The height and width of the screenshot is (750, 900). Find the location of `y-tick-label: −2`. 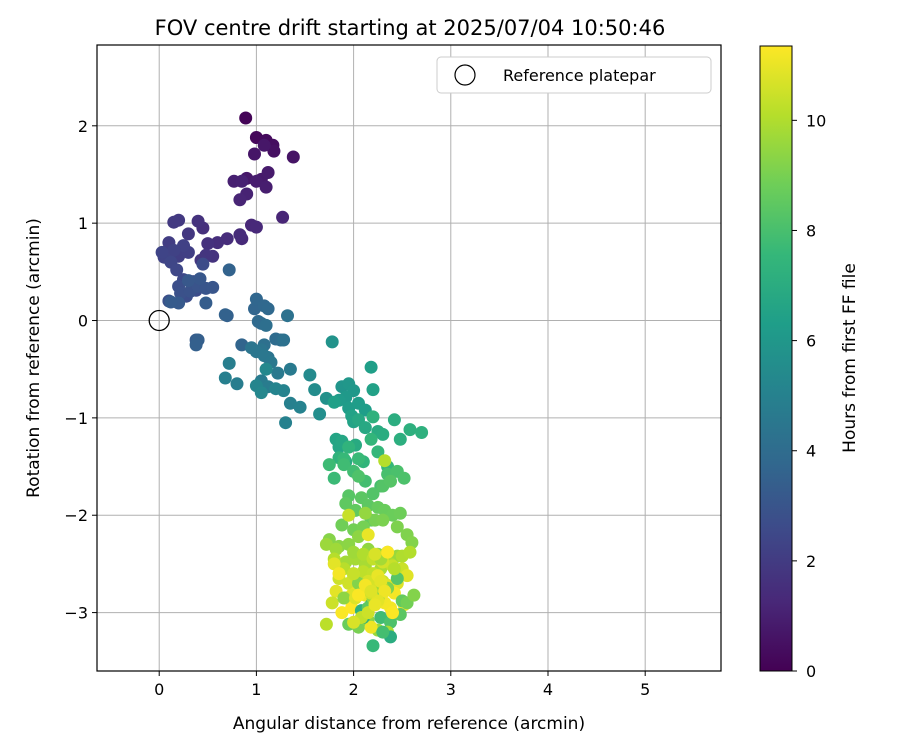

y-tick-label: −2 is located at coordinates (76, 515).